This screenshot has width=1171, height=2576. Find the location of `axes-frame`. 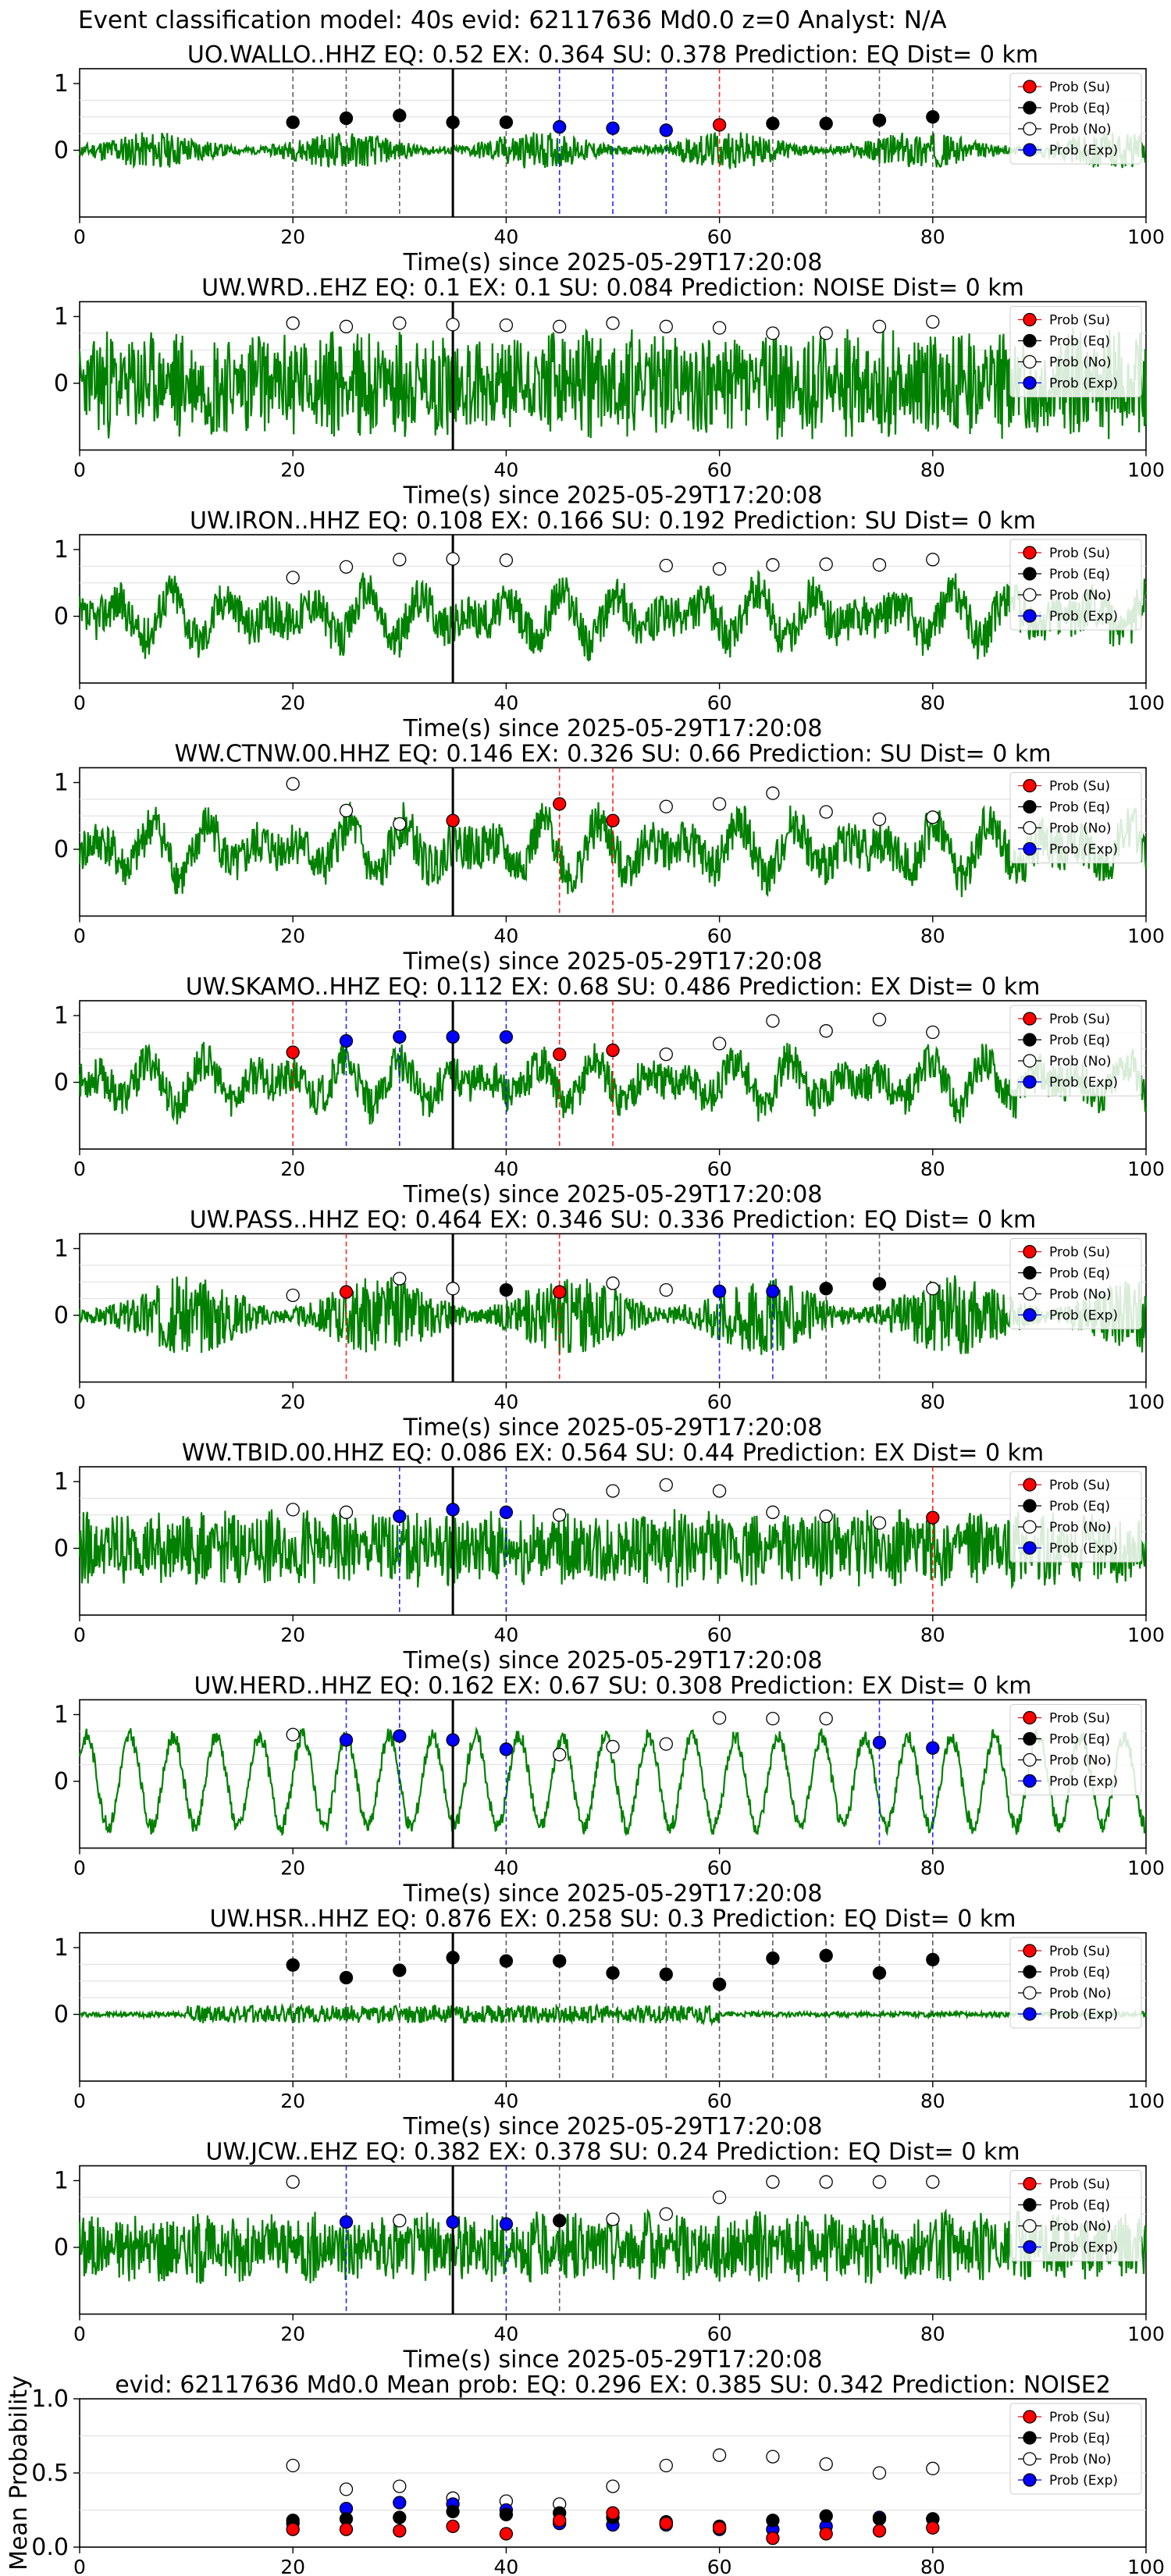

axes-frame is located at coordinates (613, 1308).